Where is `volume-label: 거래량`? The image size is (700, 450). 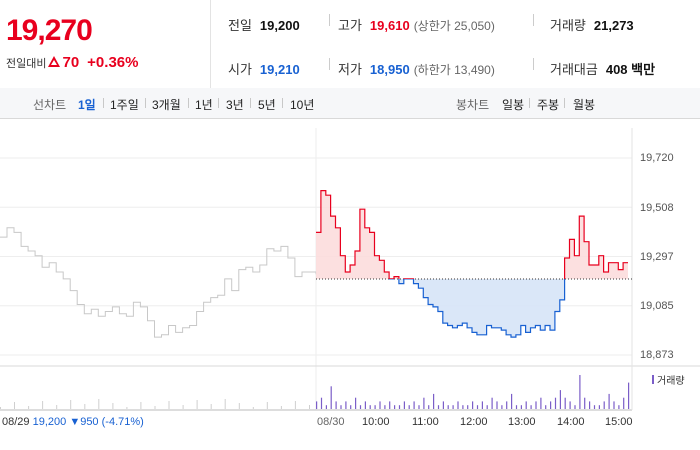
volume-label: 거래량 is located at coordinates (568, 25).